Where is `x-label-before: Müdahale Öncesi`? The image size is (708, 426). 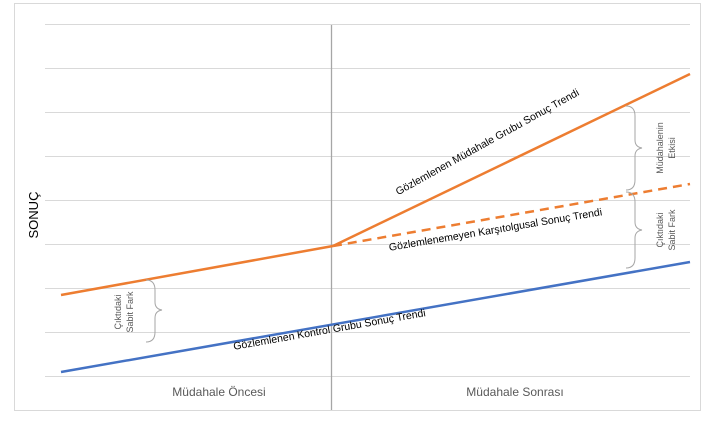 x-label-before: Müdahale Öncesi is located at coordinates (218, 392).